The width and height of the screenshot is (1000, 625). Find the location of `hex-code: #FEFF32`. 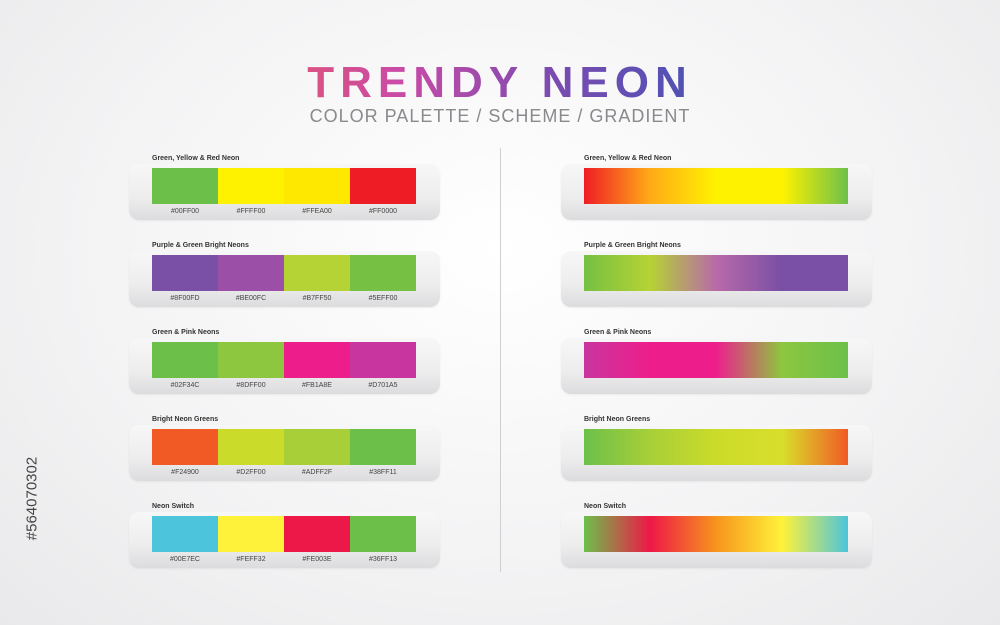

hex-code: #FEFF32 is located at coordinates (251, 559).